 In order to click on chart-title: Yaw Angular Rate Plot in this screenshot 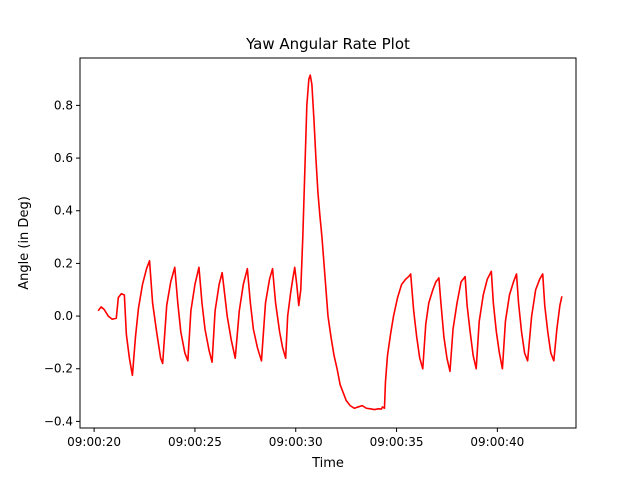, I will do `click(327, 44)`.